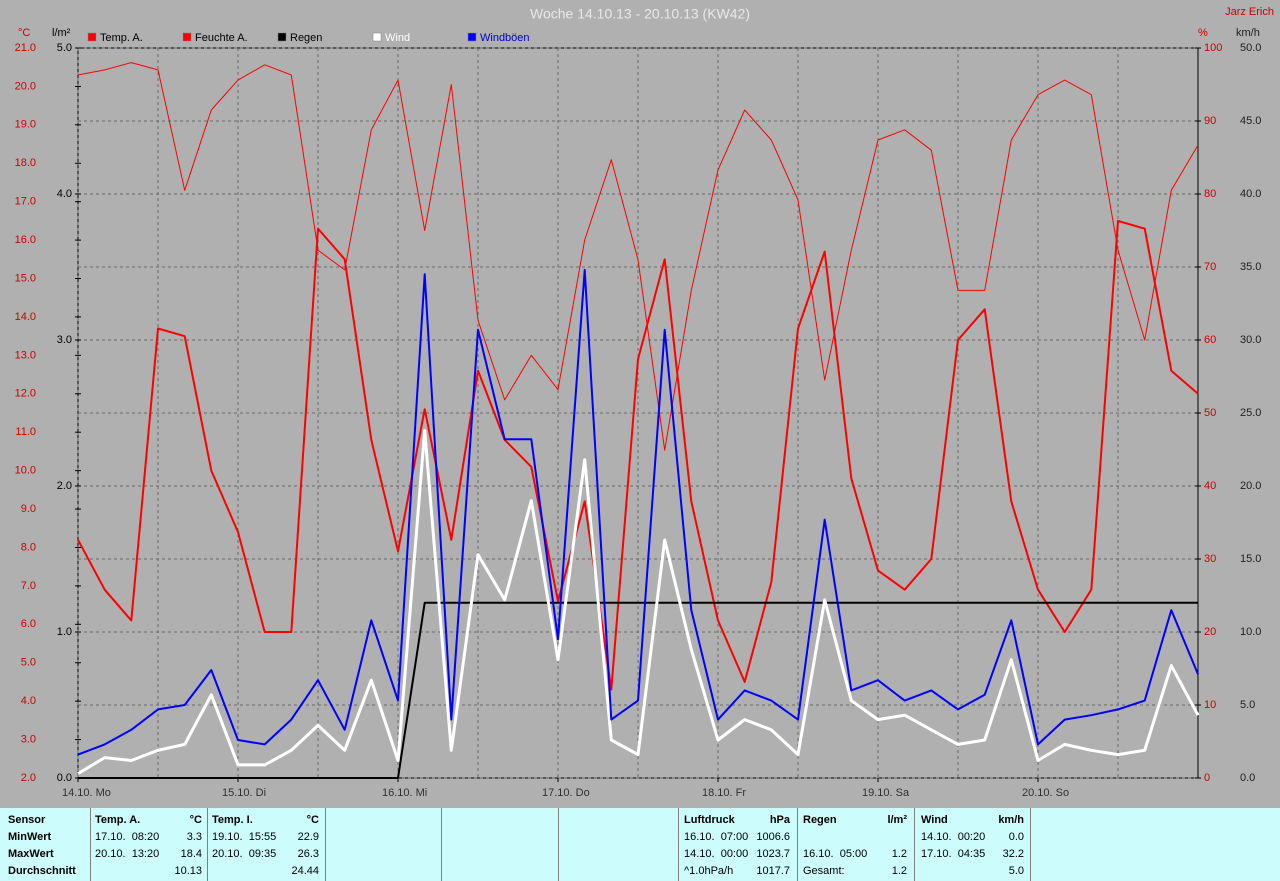  Describe the element at coordinates (824, 871) in the screenshot. I see `cell-time: Gesamt:` at that location.